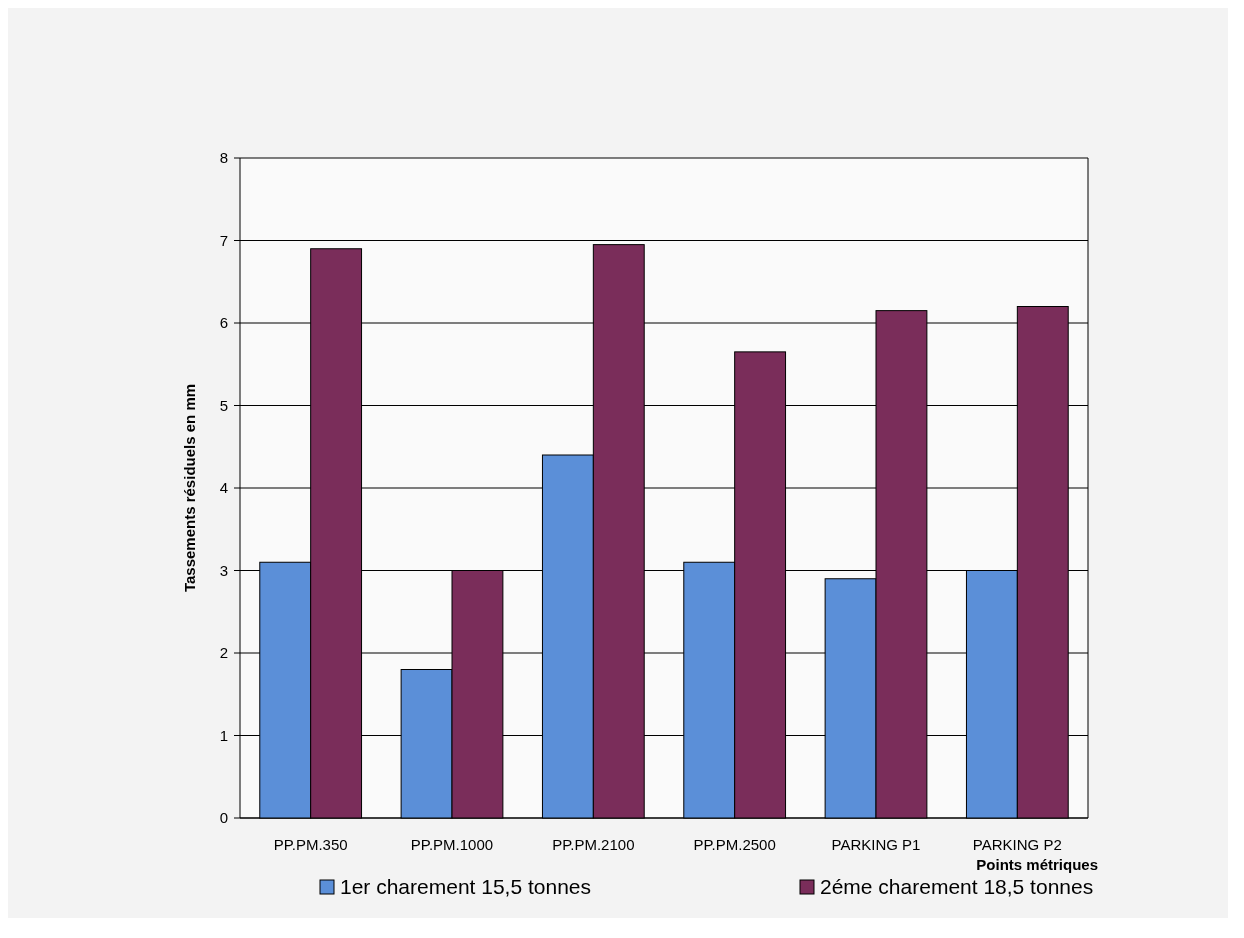  What do you see at coordinates (957, 886) in the screenshot?
I see `legend-label: 2éme charement 18,5 tonnes` at bounding box center [957, 886].